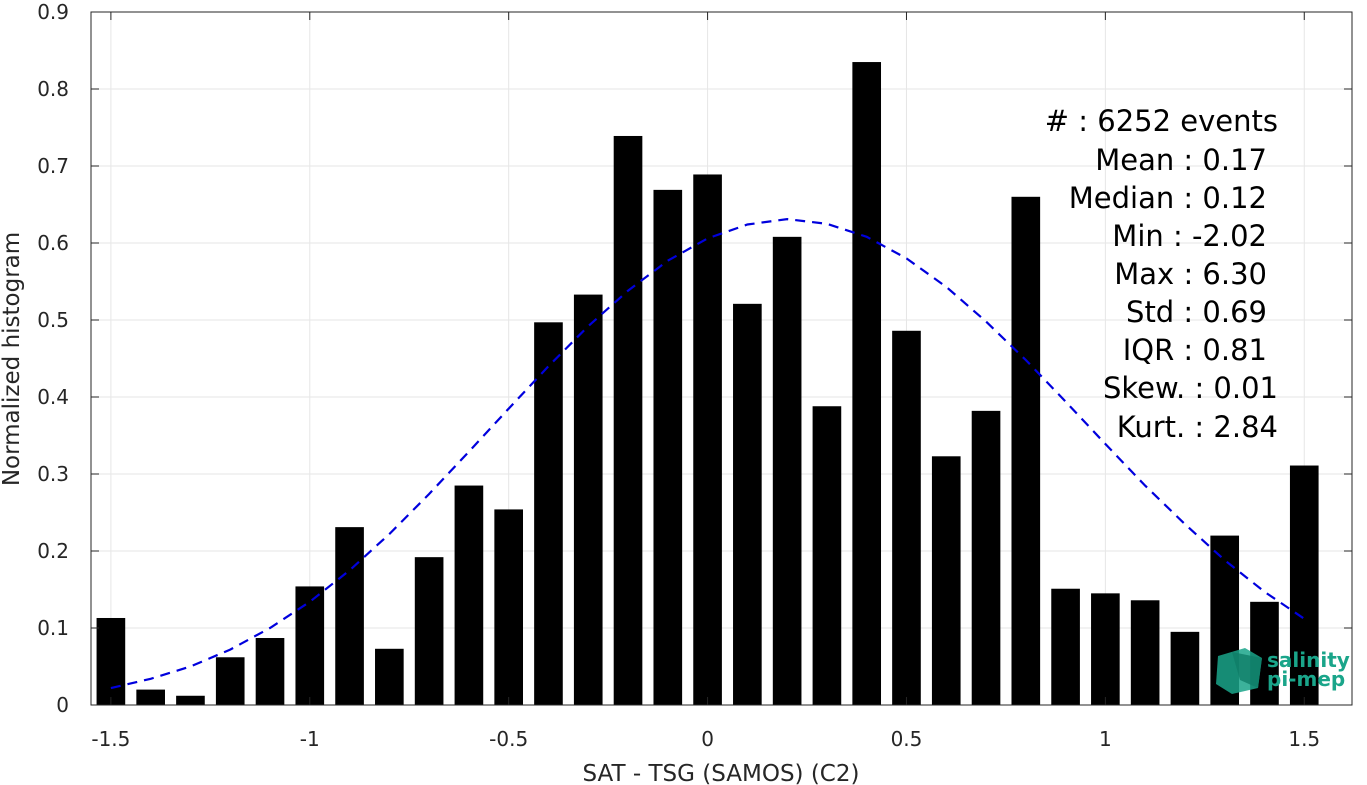 This screenshot has height=785, width=1367. Describe the element at coordinates (1181, 160) in the screenshot. I see `stat-mean: Mean : 0.17` at that location.